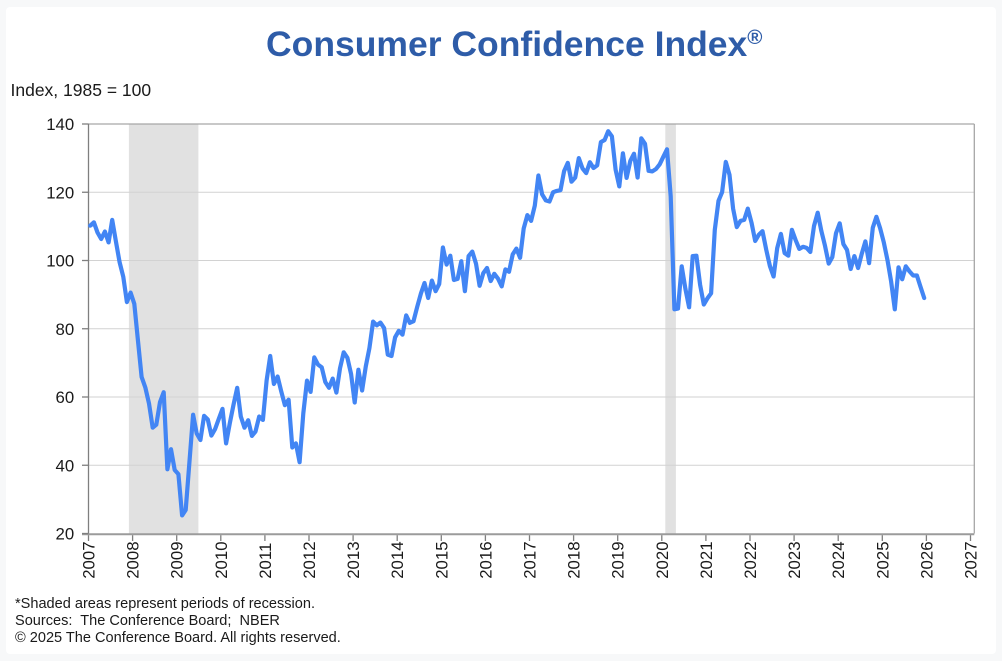 The image size is (1002, 661). What do you see at coordinates (133, 559) in the screenshot?
I see `svg-text: 2008` at bounding box center [133, 559].